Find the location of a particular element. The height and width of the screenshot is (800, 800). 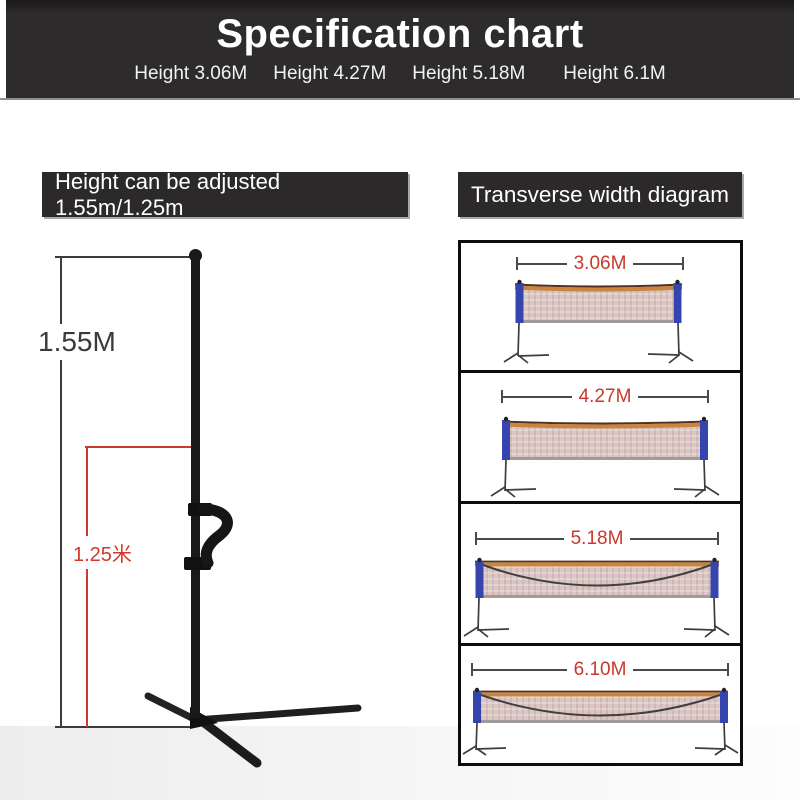

dimension-6-10m: 6.10M is located at coordinates (600, 669).